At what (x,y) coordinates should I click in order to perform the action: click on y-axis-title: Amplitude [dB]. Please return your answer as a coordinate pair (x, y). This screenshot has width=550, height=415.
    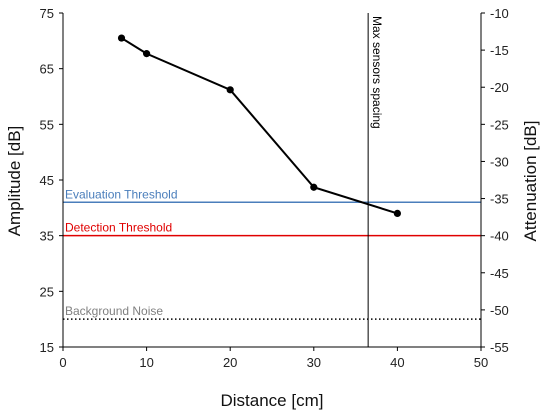
    Looking at the image, I should click on (14, 181).